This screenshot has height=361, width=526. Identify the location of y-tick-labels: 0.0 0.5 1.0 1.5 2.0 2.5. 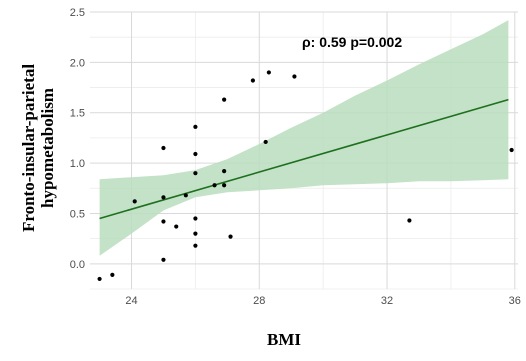
(77, 139).